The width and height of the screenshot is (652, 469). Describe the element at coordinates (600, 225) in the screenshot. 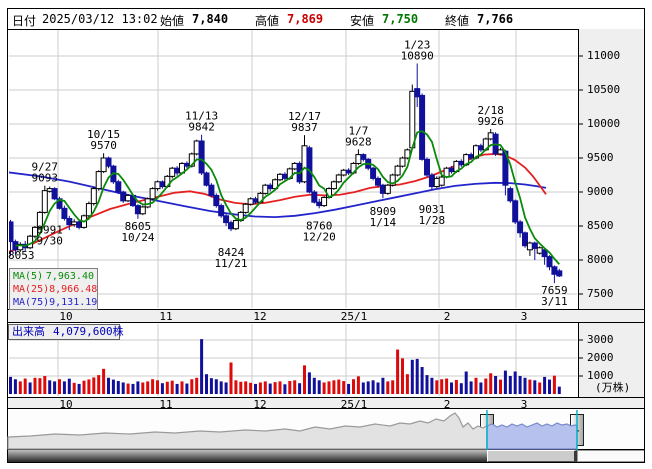

I see `price-axis-label: 8500` at that location.